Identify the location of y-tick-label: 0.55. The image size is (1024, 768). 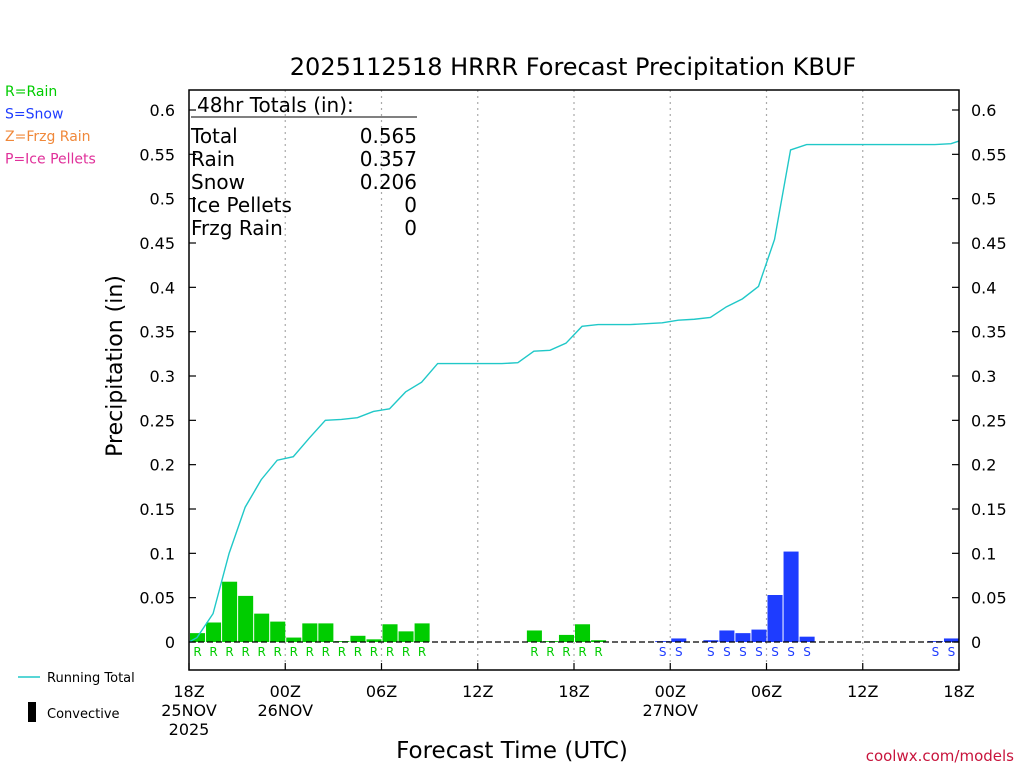
(157, 154).